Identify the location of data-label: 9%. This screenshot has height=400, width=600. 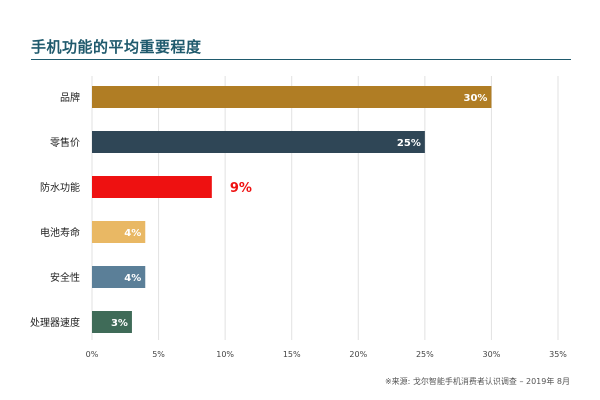
(241, 188).